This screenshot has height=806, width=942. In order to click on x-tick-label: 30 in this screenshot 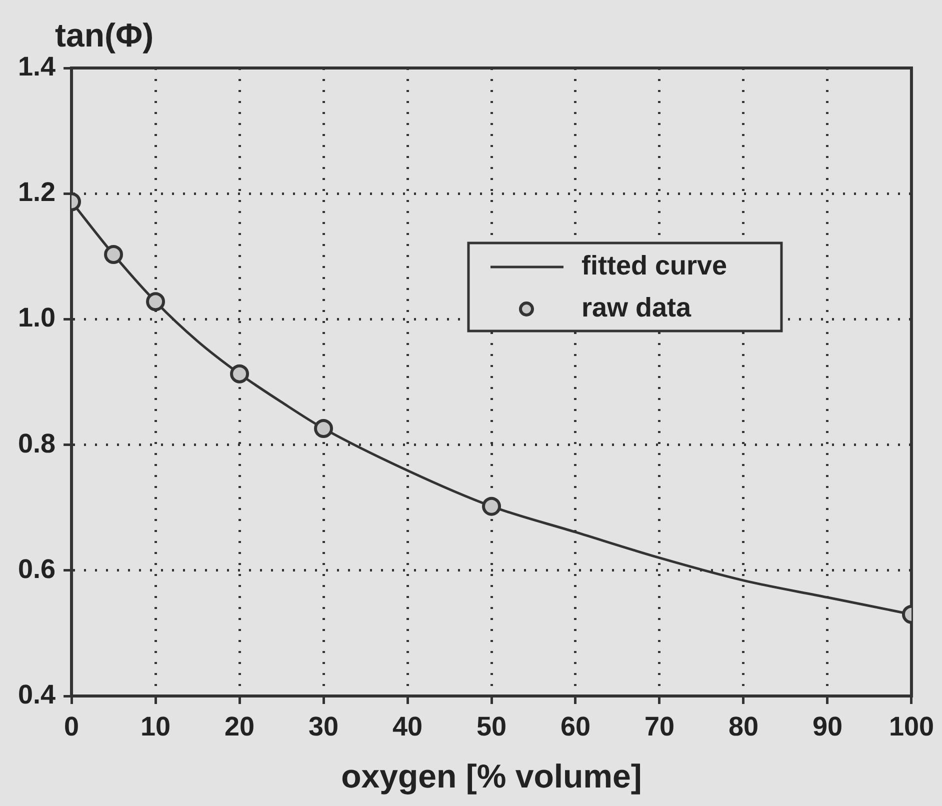, I will do `click(323, 727)`.